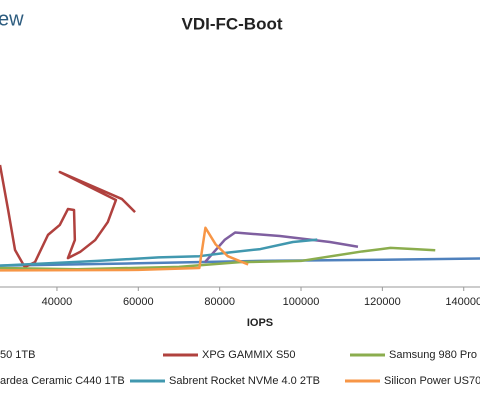  Describe the element at coordinates (138, 302) in the screenshot. I see `x-tick-label: 60000` at that location.